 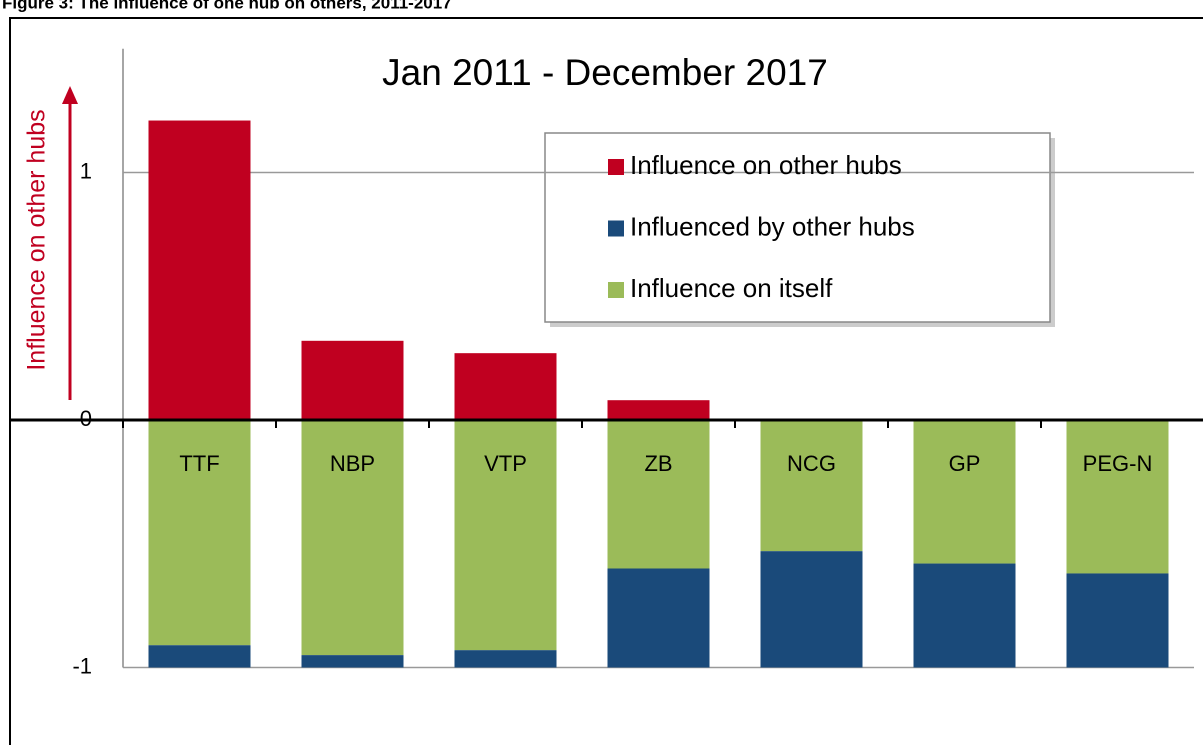 What do you see at coordinates (505, 463) in the screenshot?
I see `x-tick-label: VTP` at bounding box center [505, 463].